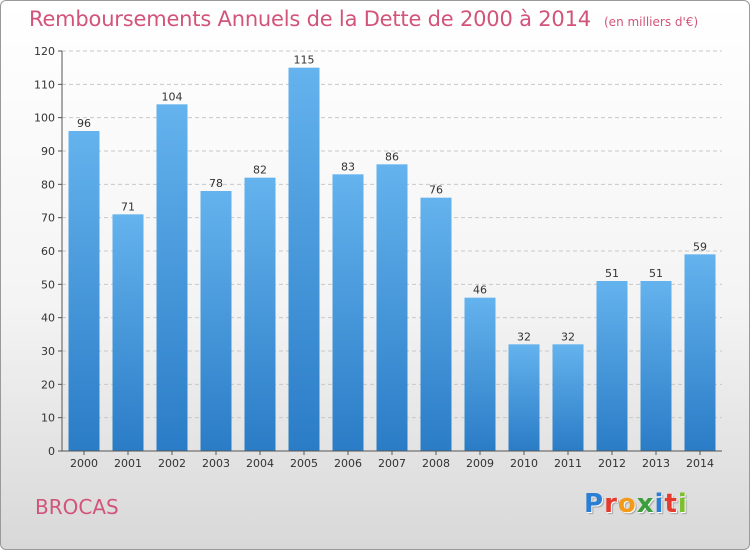  I want to click on y-tick-label: 10, so click(48, 418).